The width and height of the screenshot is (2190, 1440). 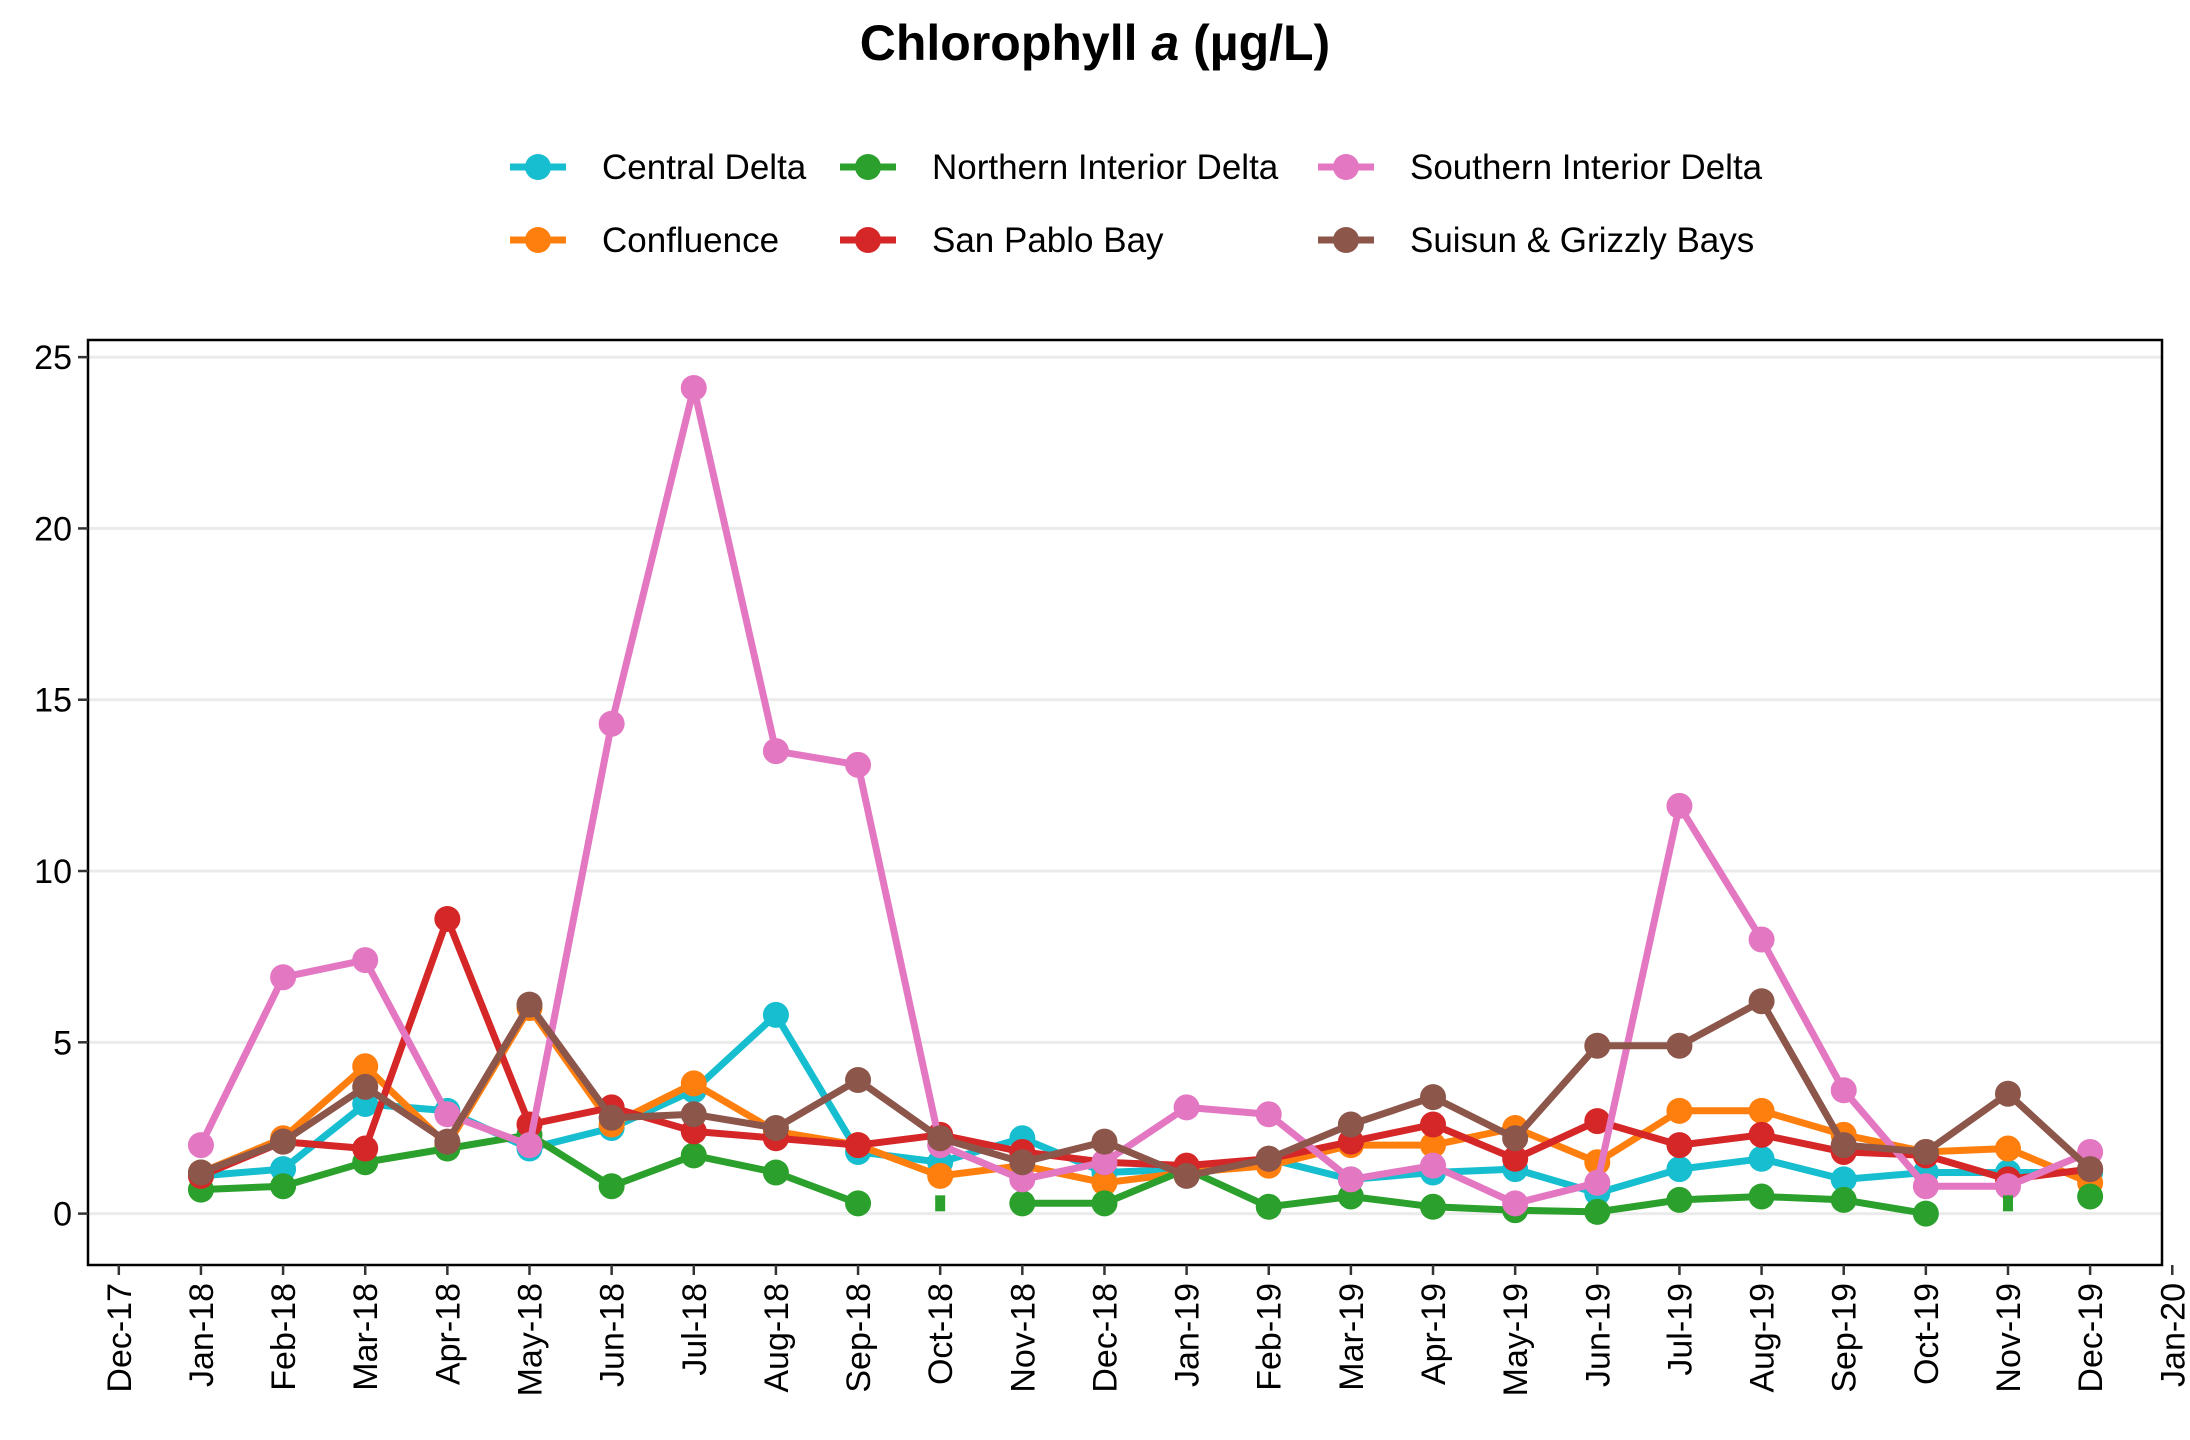 I want to click on x-tick-label-sep-19: Sep-19, so click(x=1845, y=1338).